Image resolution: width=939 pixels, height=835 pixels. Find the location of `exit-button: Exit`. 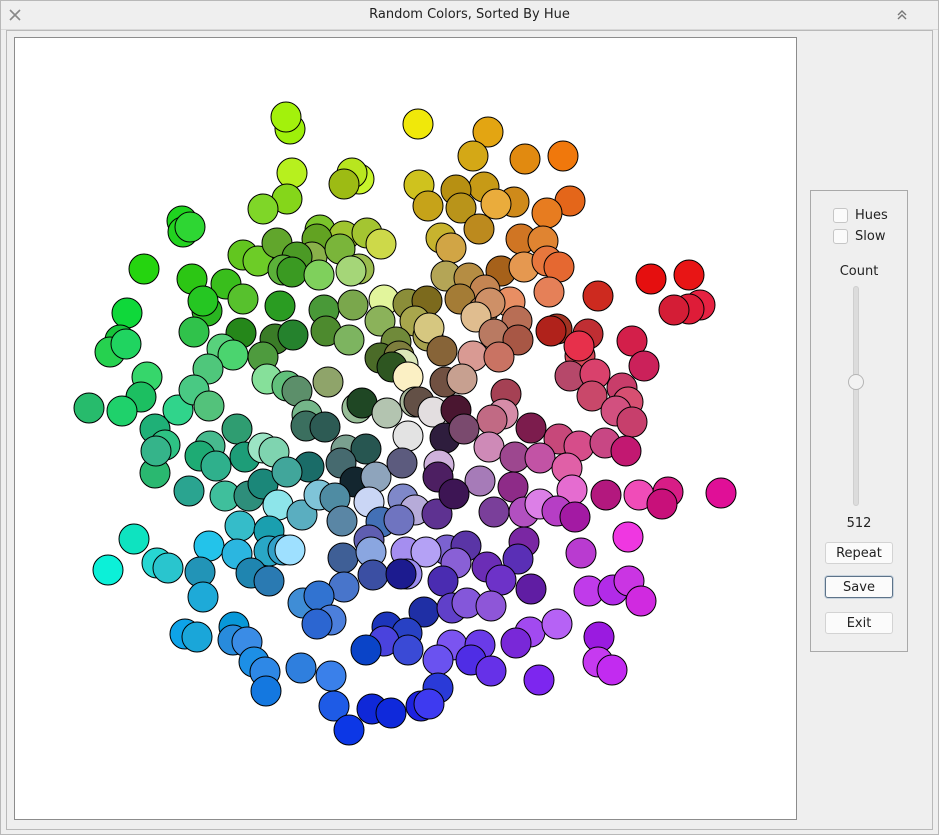

exit-button: Exit is located at coordinates (859, 623).